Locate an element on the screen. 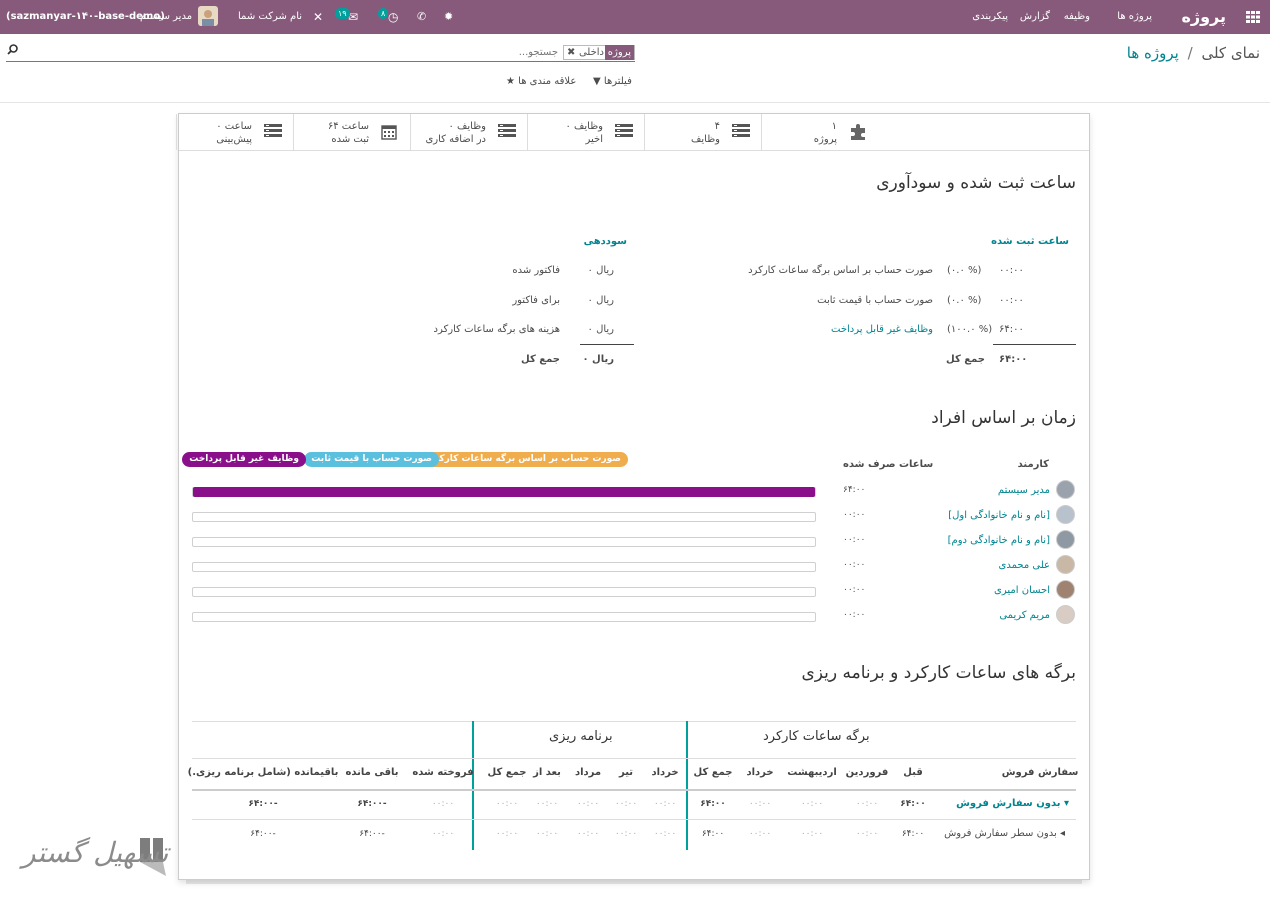 The height and width of the screenshot is (905, 1270). menu-projects: پروژه ها is located at coordinates (1134, 16).